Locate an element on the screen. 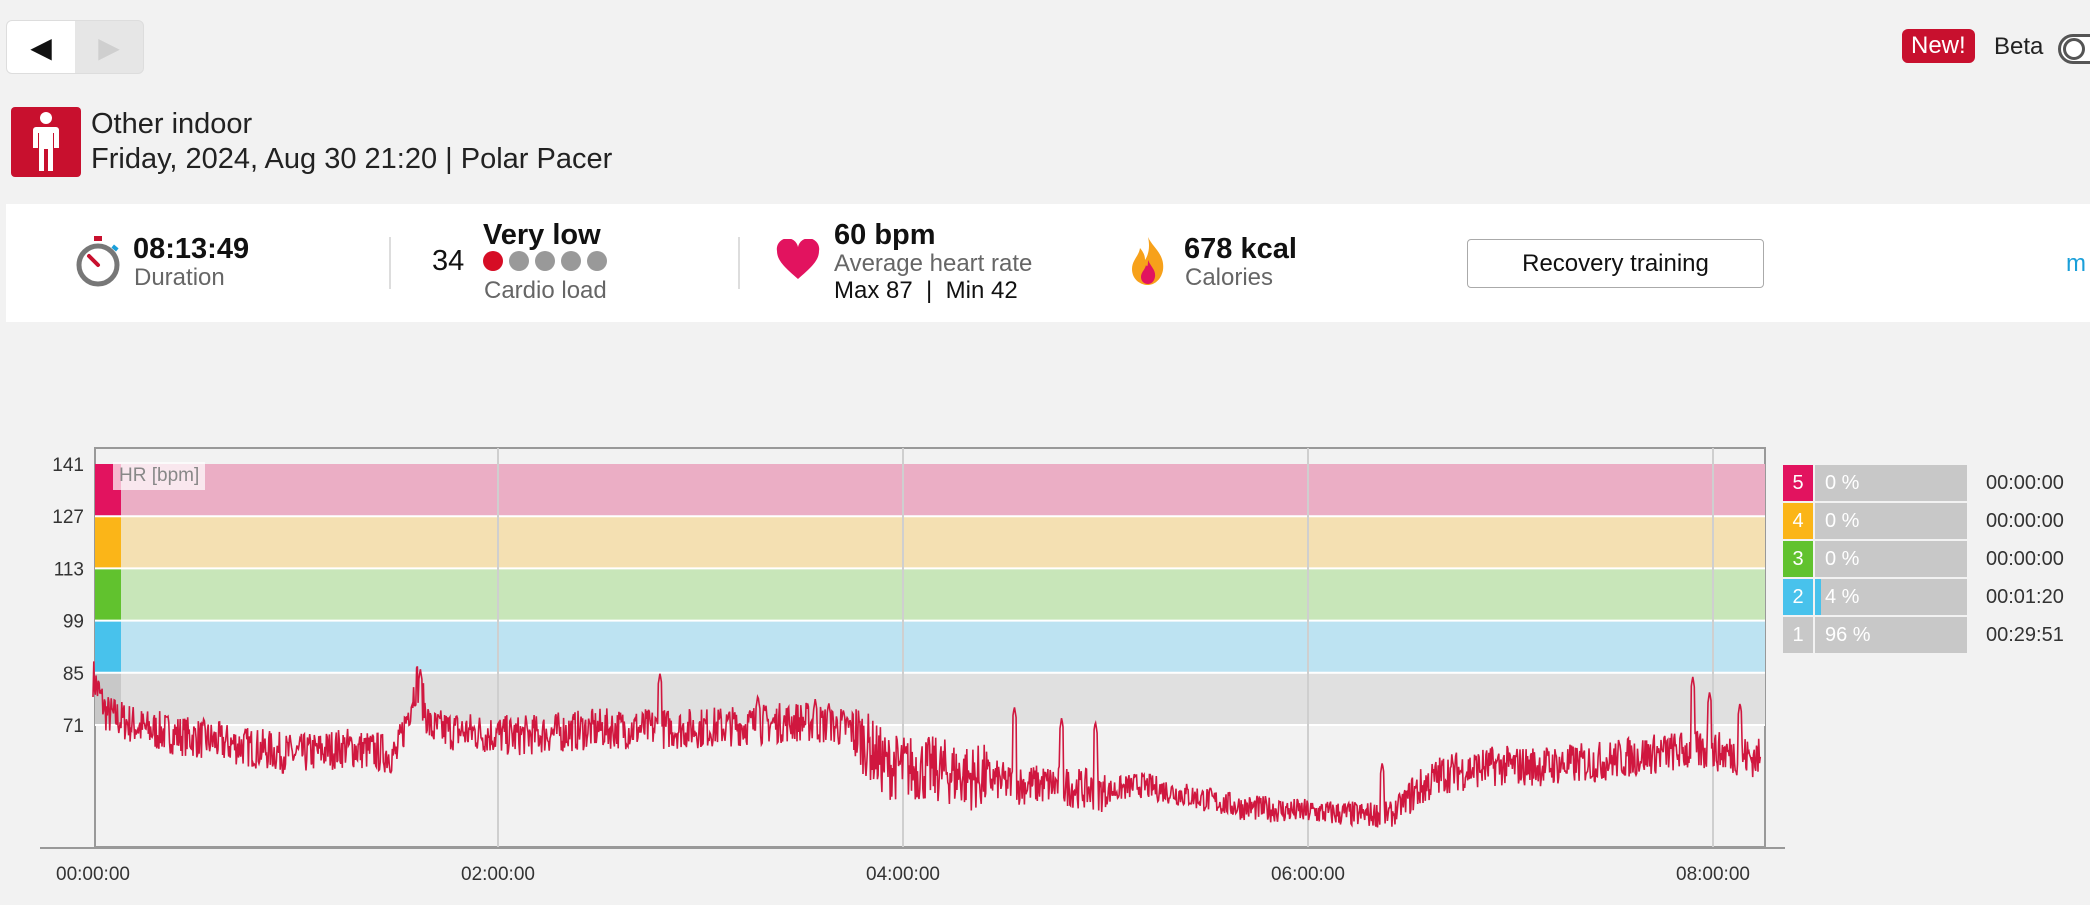 This screenshot has height=905, width=2090. zone-row-1: 1 96 % 00:29:51 is located at coordinates (1933, 635).